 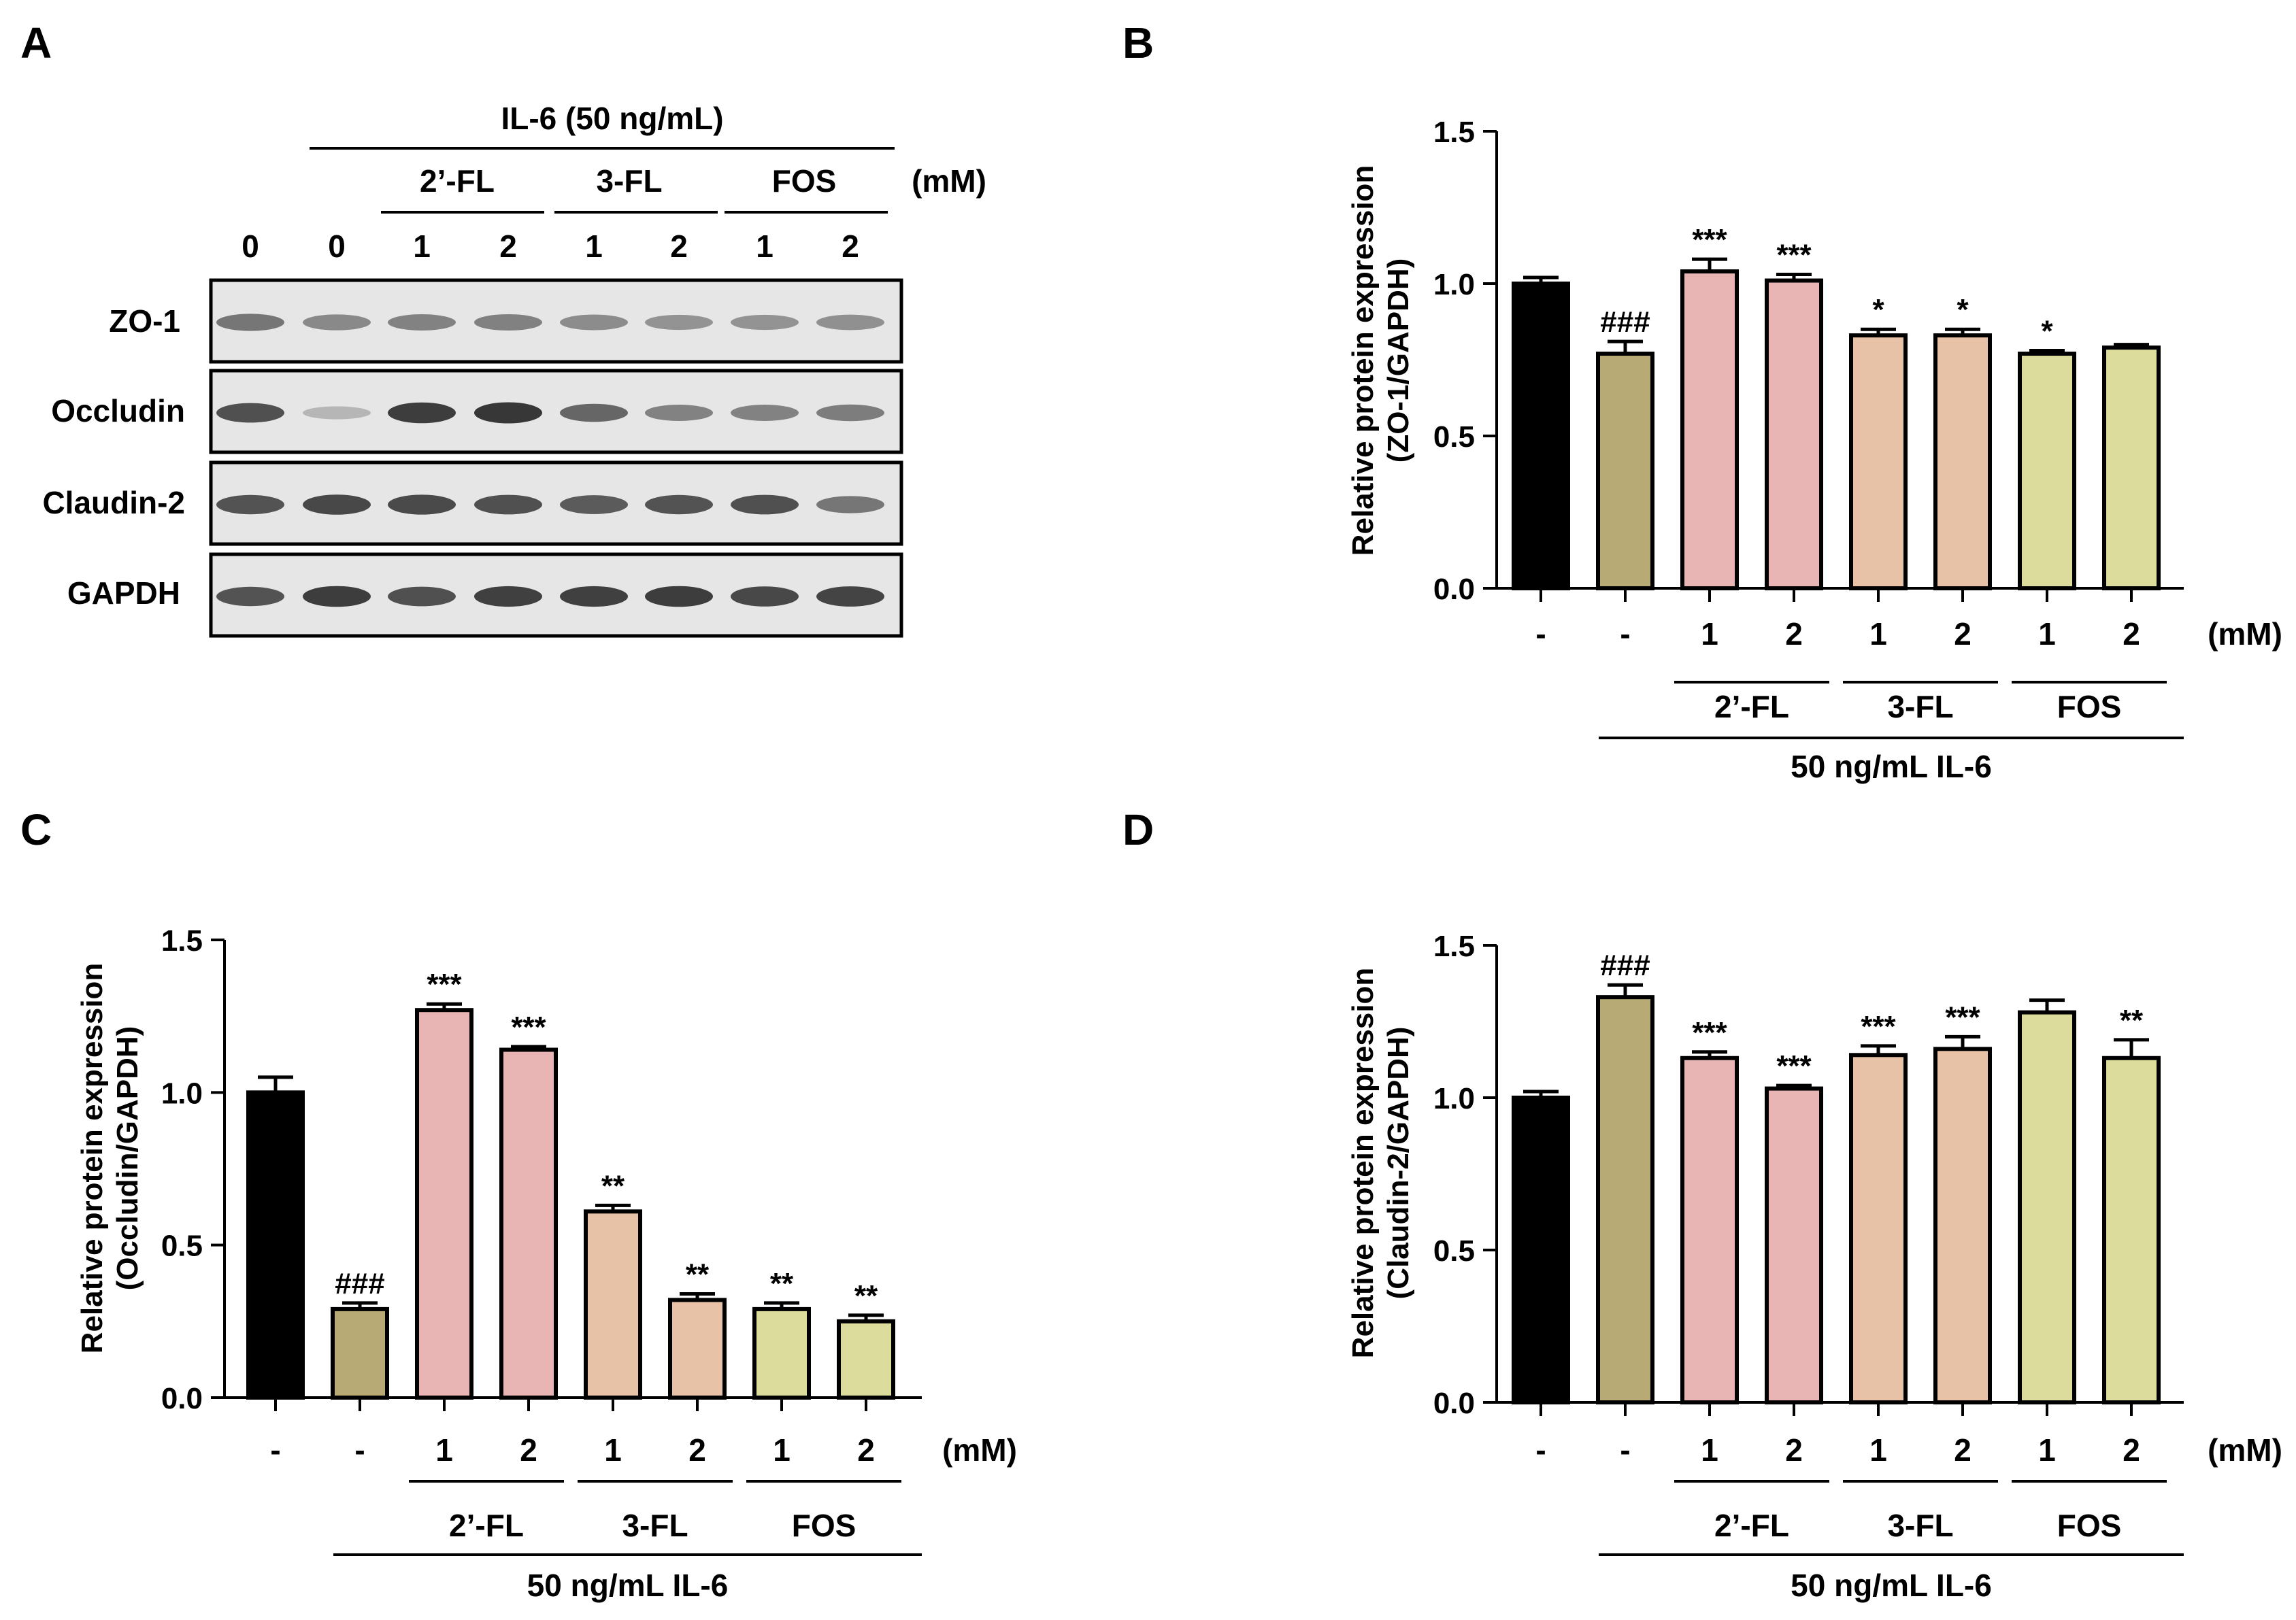 What do you see at coordinates (612, 118) in the screenshot?
I see `il6-treatment-label: IL-6 (50 ng/mL)` at bounding box center [612, 118].